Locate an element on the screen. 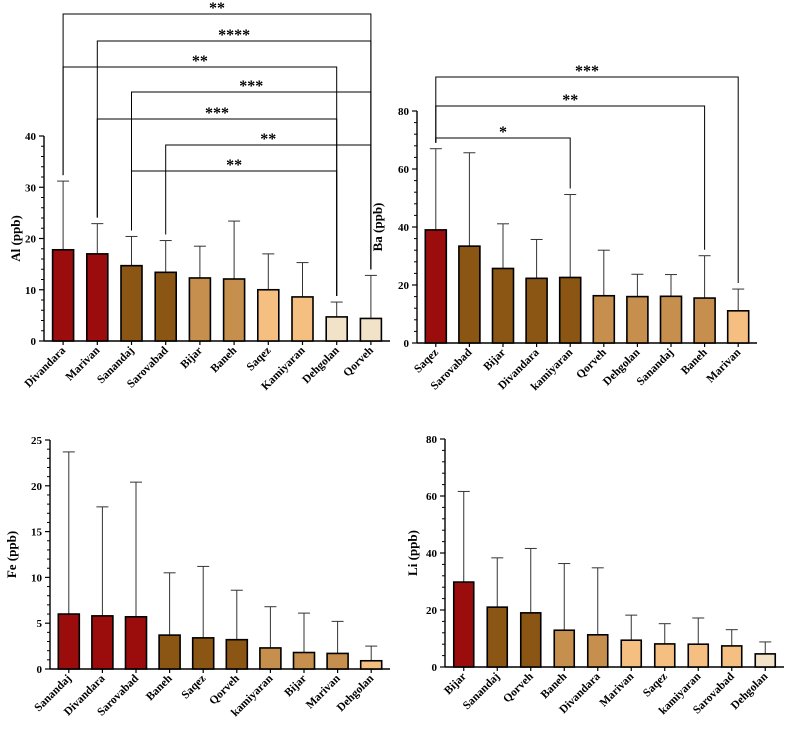 The width and height of the screenshot is (789, 731). y-tick-label: 15 is located at coordinates (37, 533).